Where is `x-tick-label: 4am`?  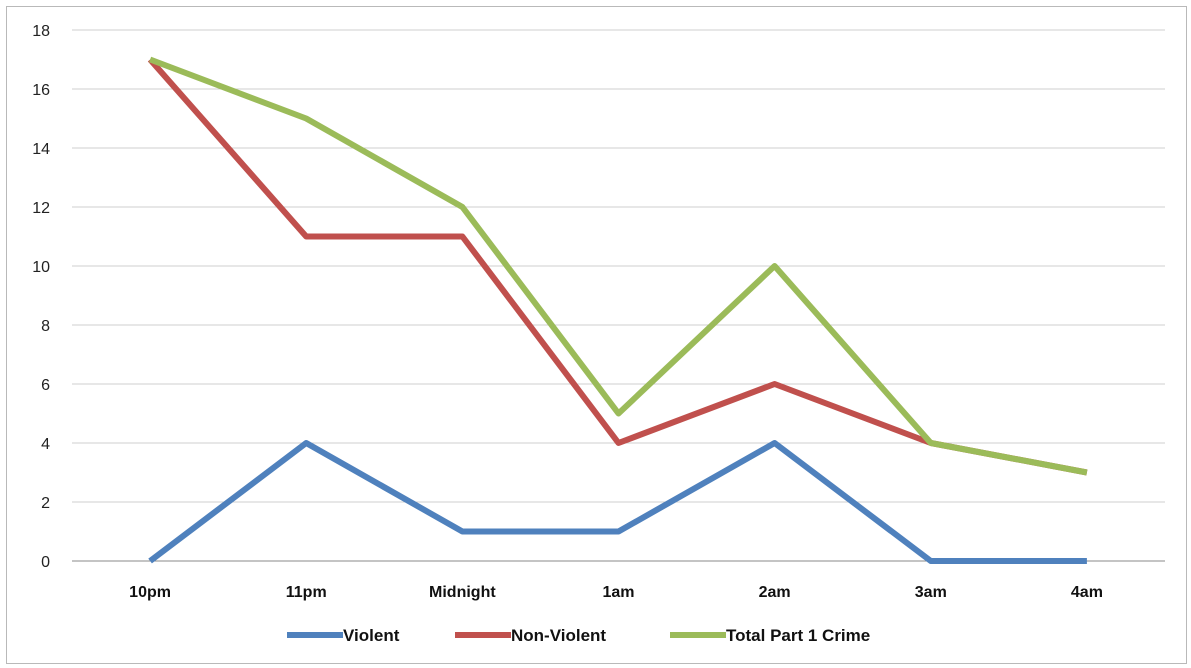 x-tick-label: 4am is located at coordinates (1087, 592).